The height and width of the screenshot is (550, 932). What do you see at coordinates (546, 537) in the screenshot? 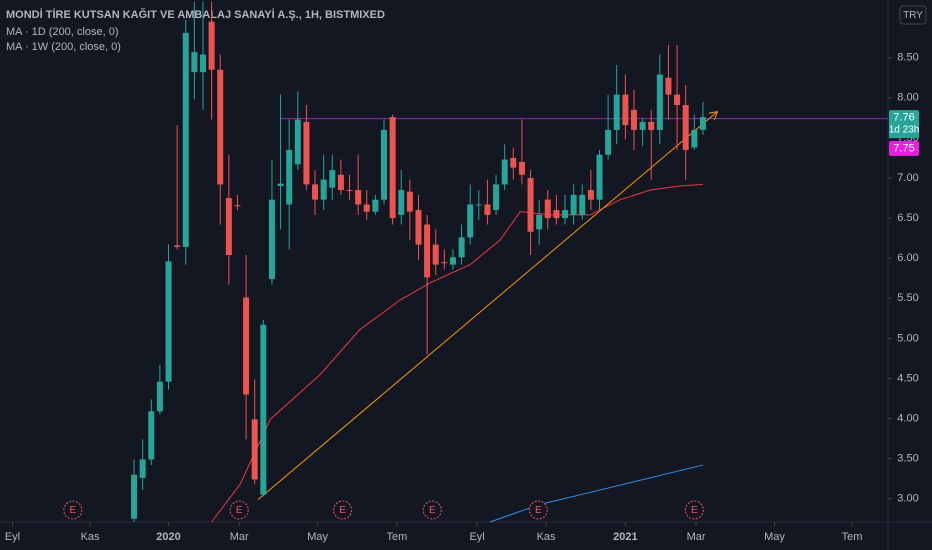
I see `x-tick-label: Kas` at bounding box center [546, 537].